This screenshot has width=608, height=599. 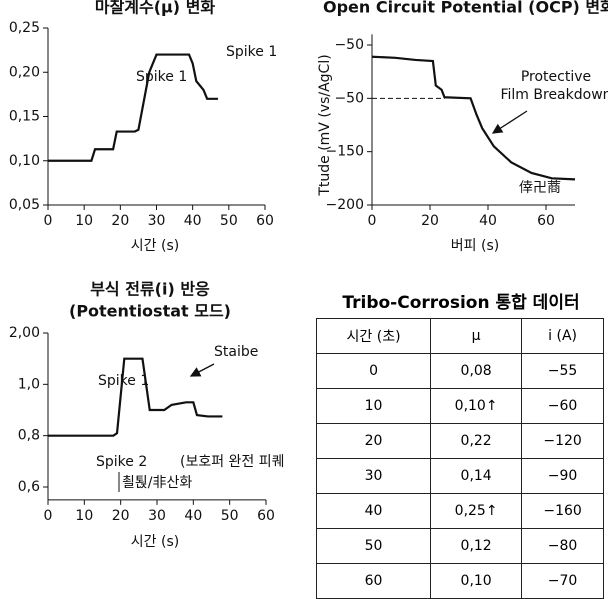 What do you see at coordinates (150, 289) in the screenshot?
I see `chart-title: 부식 전류(i) 반응` at bounding box center [150, 289].